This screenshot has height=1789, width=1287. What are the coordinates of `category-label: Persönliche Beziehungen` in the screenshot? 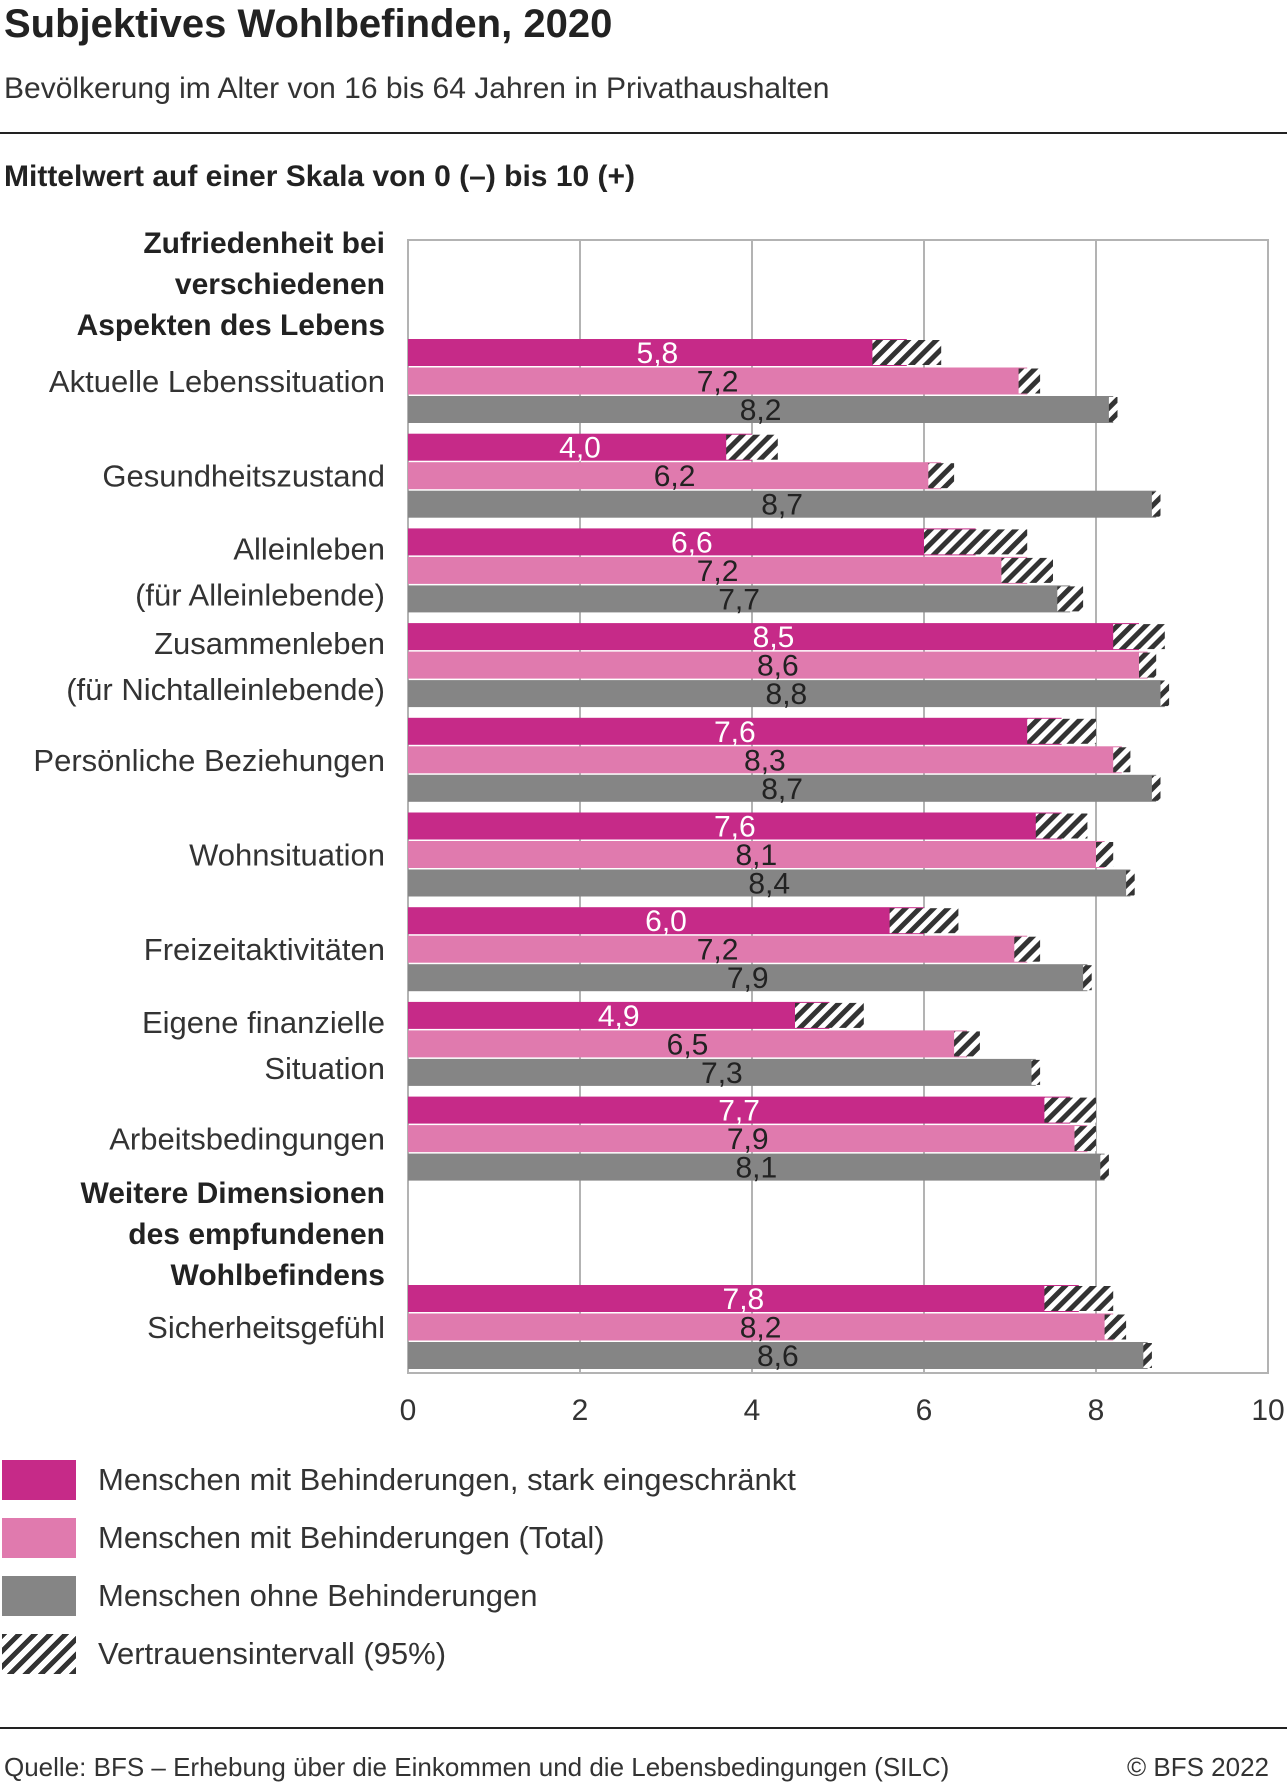 It's located at (209, 760).